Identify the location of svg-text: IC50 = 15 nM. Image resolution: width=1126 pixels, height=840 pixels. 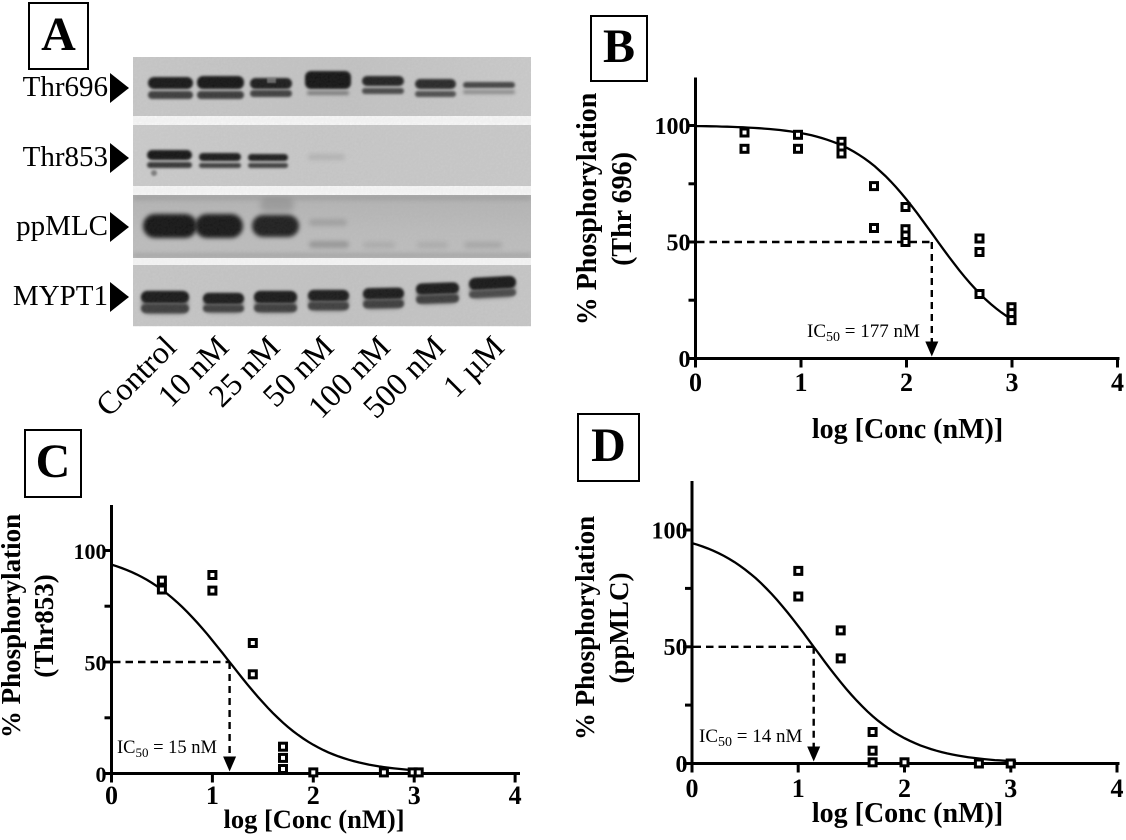
(167, 749).